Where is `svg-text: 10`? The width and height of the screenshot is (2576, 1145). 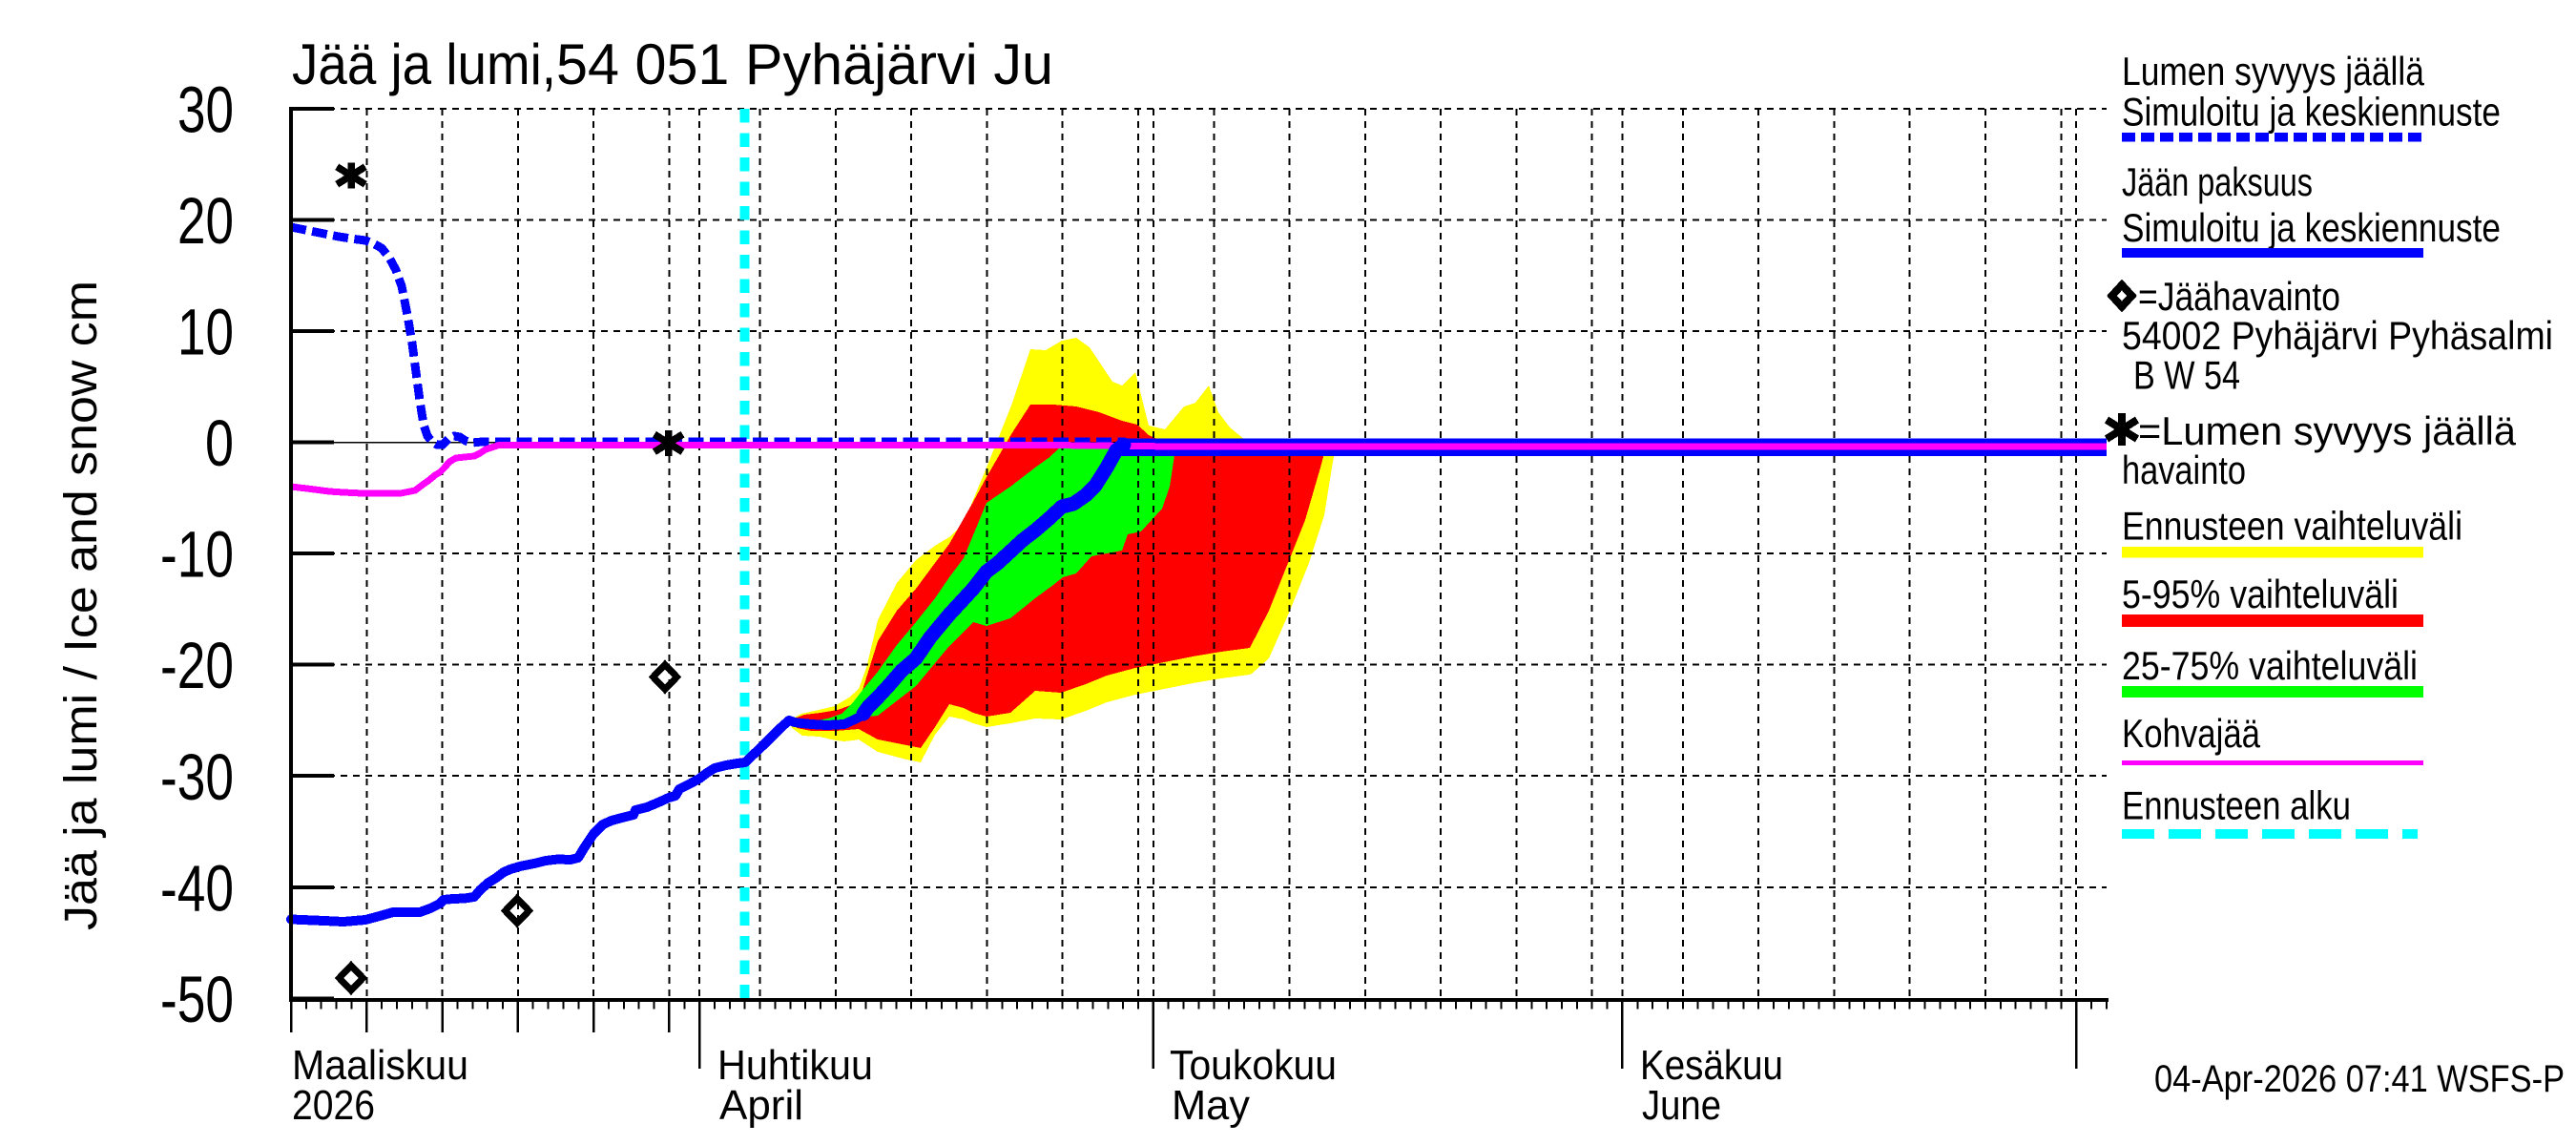
svg-text: 10 is located at coordinates (205, 332).